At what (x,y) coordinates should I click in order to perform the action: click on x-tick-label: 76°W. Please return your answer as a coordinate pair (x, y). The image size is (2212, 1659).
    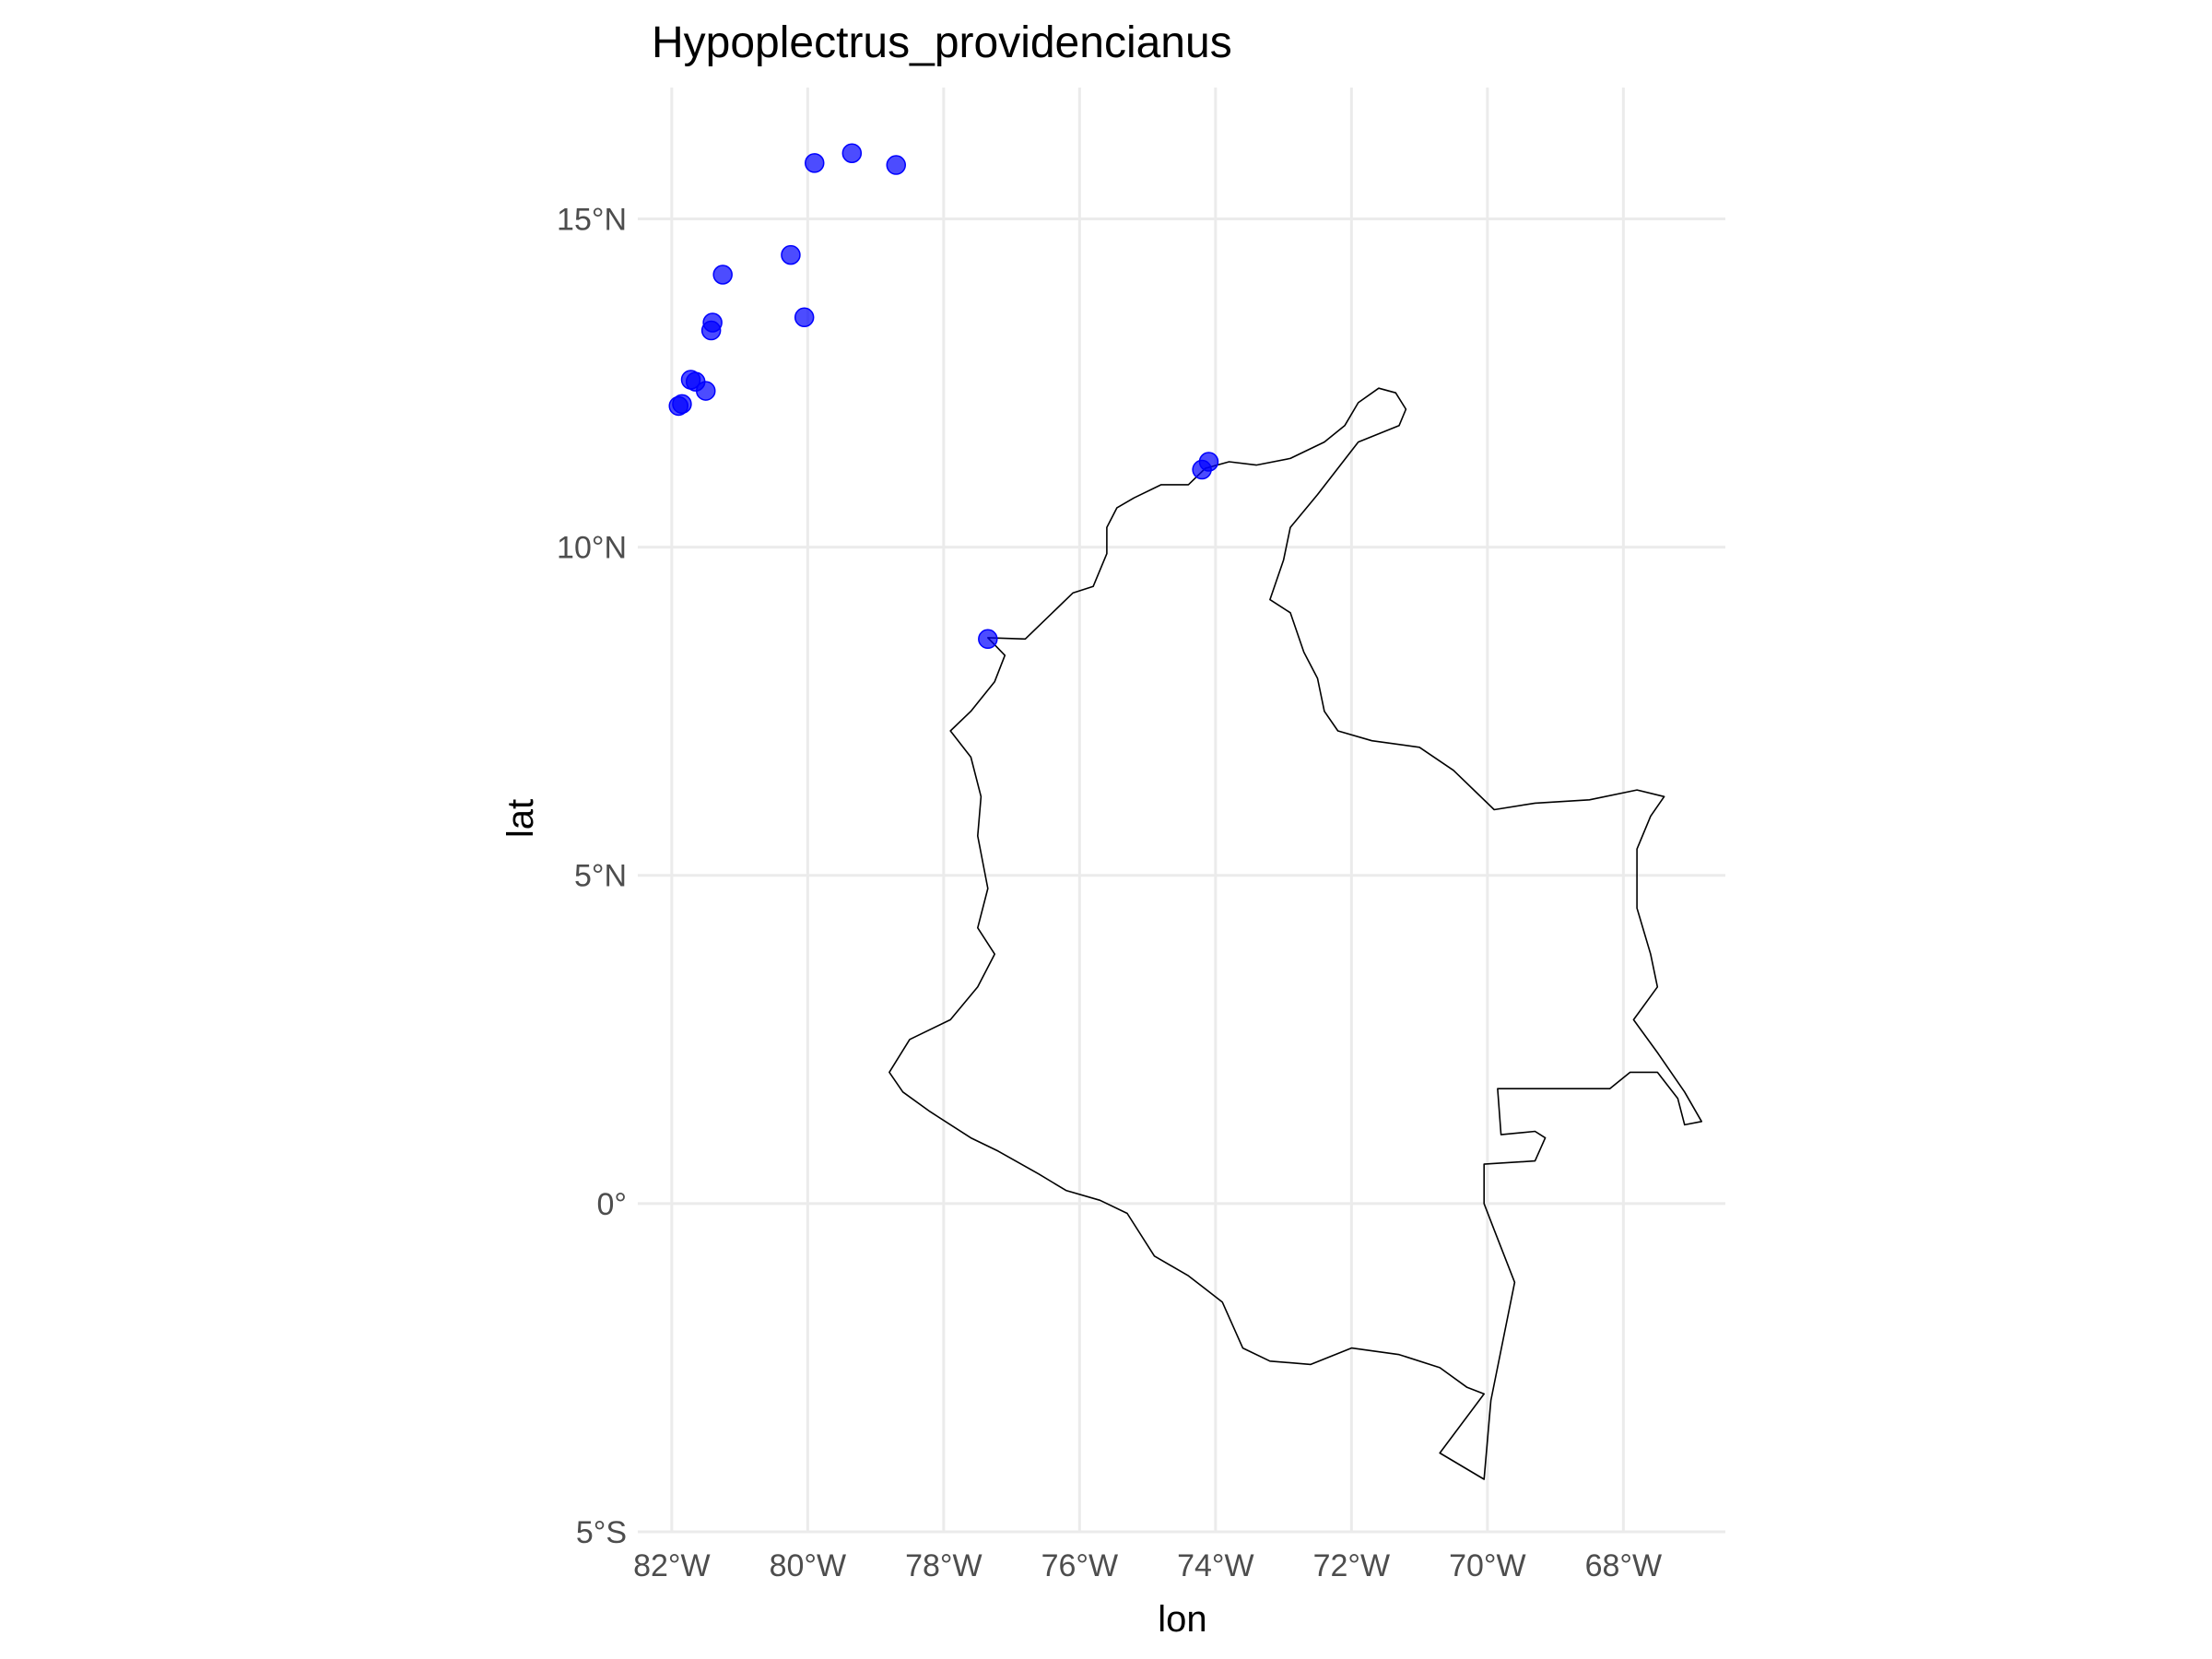
    Looking at the image, I should click on (1080, 1565).